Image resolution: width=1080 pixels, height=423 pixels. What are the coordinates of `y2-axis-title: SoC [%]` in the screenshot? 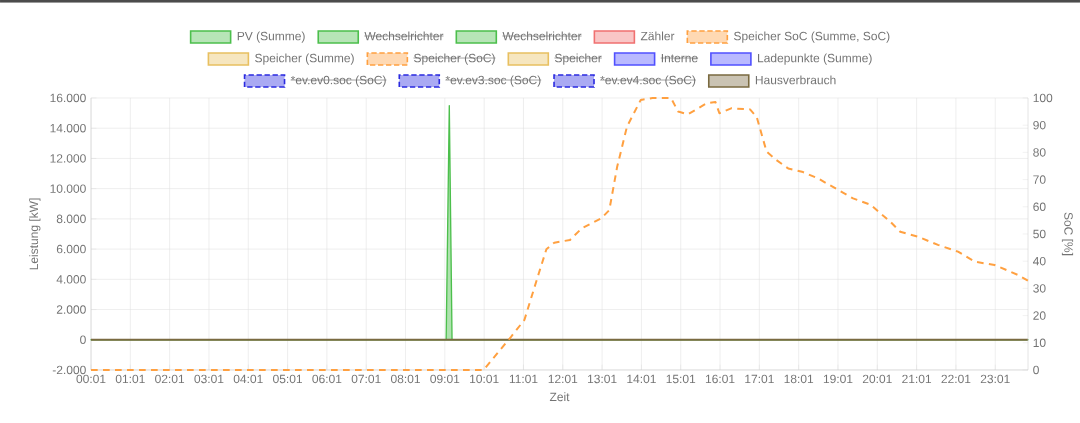 It's located at (1067, 234).